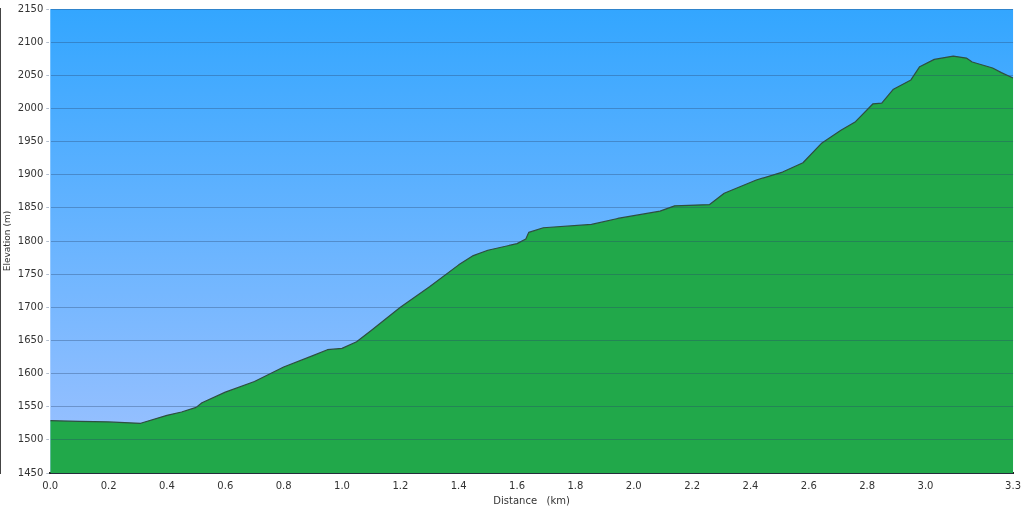 The image size is (1024, 507). What do you see at coordinates (1013, 485) in the screenshot?
I see `x-tick-label: 3.3` at bounding box center [1013, 485].